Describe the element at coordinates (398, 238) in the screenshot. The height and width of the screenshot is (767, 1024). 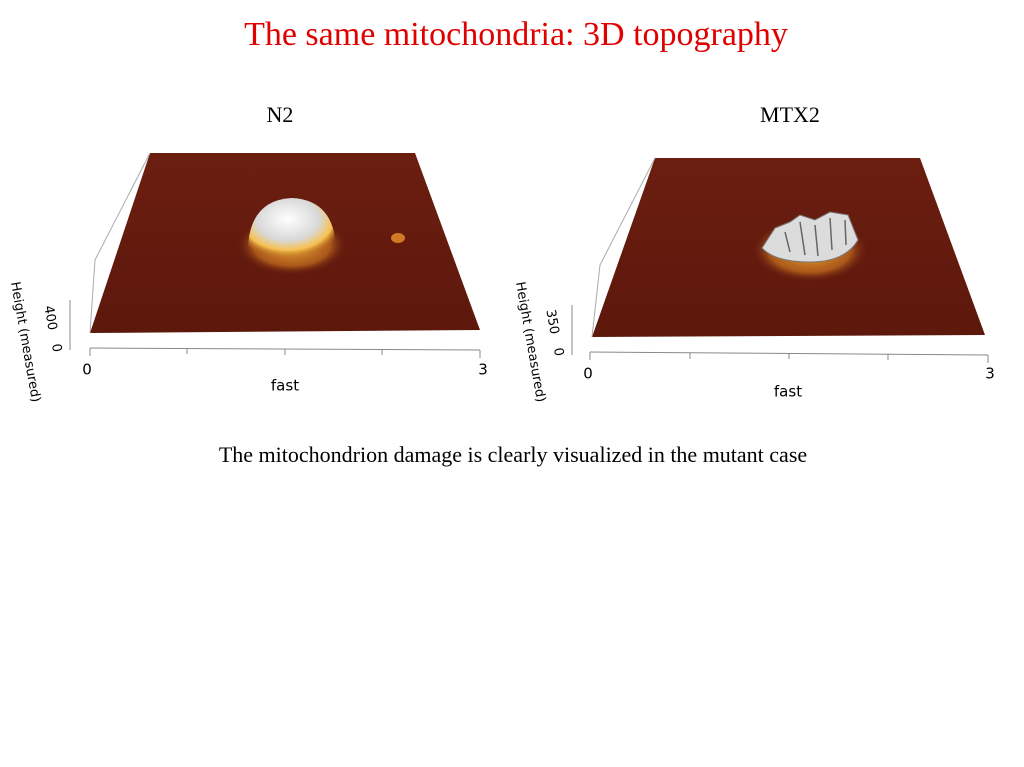
I see `spot` at that location.